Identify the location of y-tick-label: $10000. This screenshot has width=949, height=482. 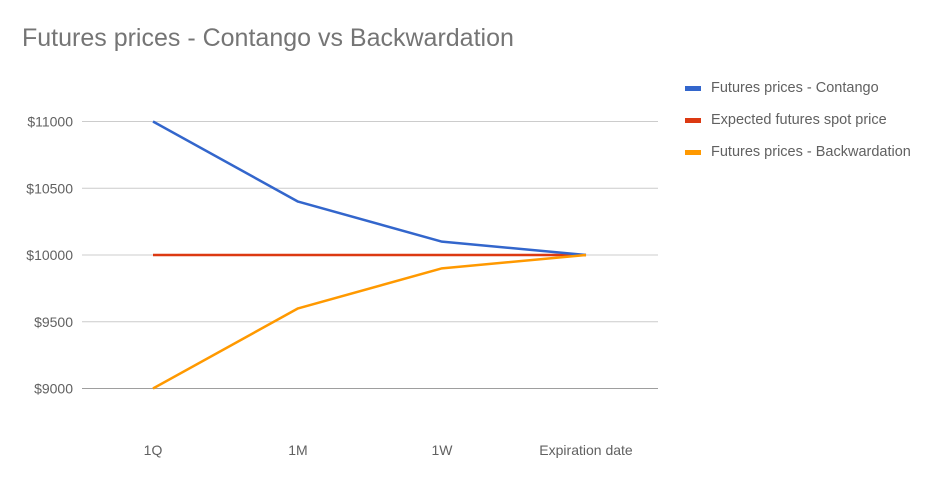
(49, 255).